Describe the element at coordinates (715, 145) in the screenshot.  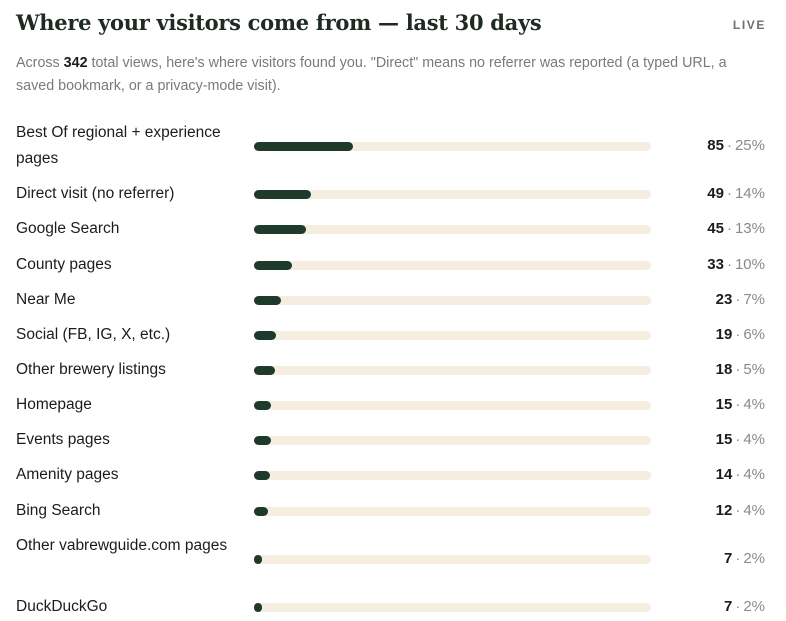
I see `view-count: 85` at that location.